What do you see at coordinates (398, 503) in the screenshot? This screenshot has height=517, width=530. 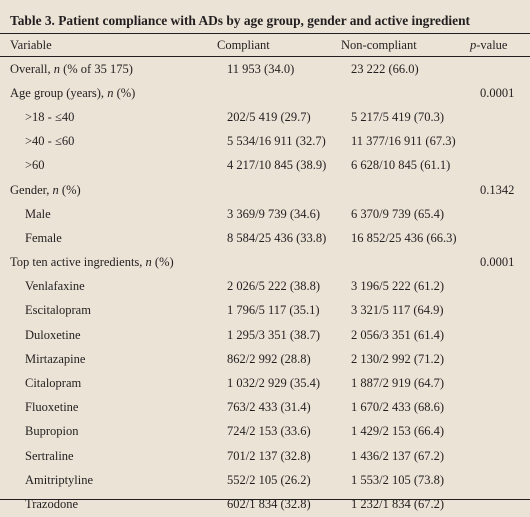 I see `cell-noncompliant: 1 232/1 834 (67.2)` at bounding box center [398, 503].